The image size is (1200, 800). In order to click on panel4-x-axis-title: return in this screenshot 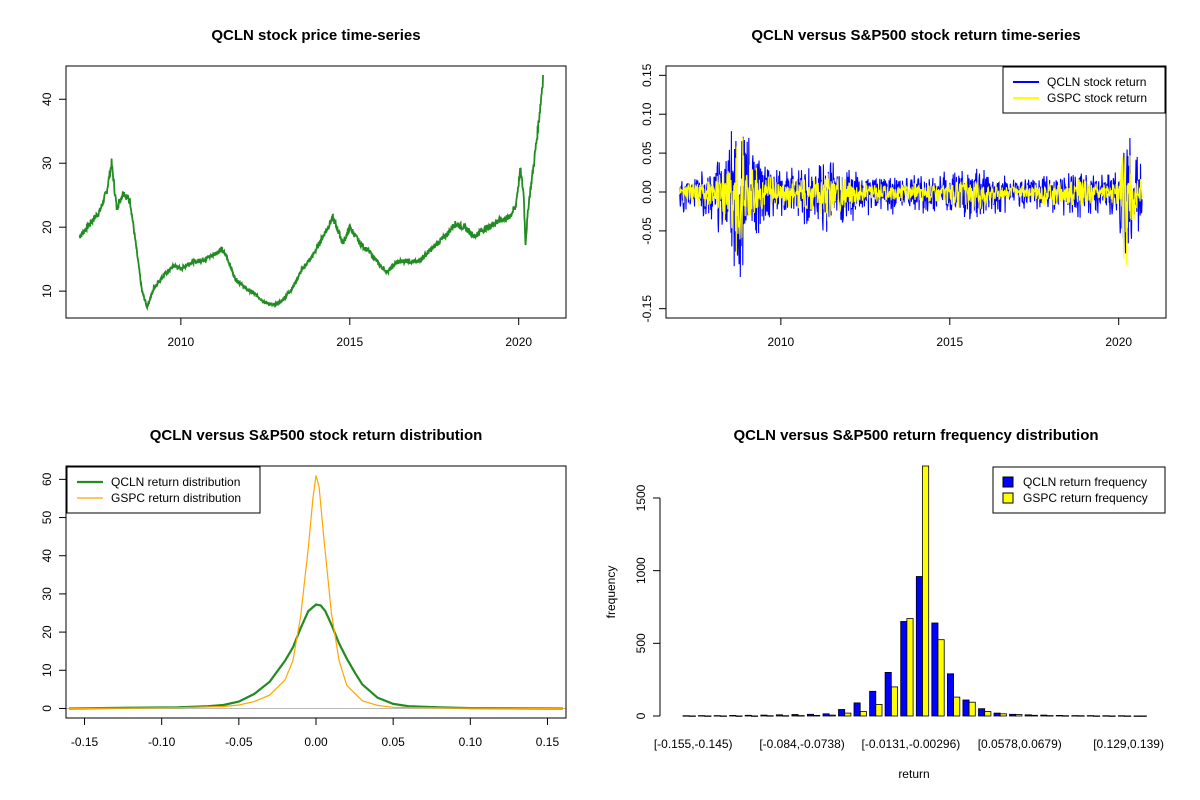, I will do `click(913, 774)`.